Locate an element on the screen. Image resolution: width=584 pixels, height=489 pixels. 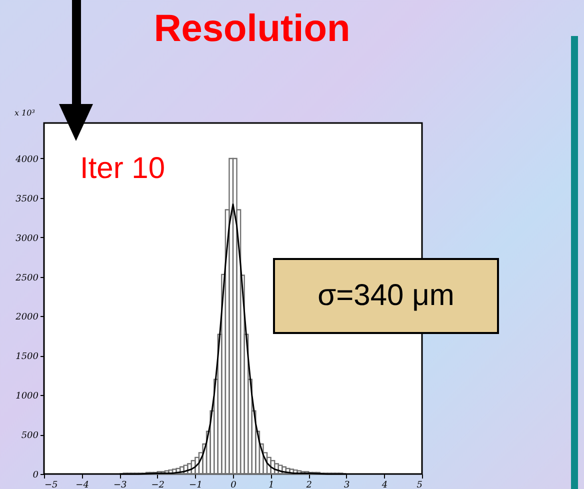
y-axis-title: x 10³ is located at coordinates (24, 113).